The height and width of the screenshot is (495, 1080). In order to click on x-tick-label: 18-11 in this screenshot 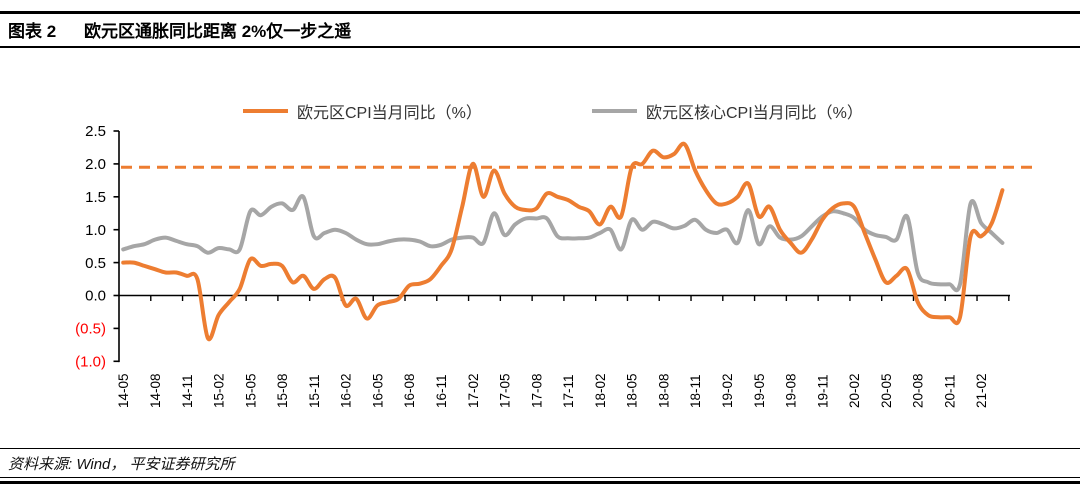, I will do `click(695, 391)`.